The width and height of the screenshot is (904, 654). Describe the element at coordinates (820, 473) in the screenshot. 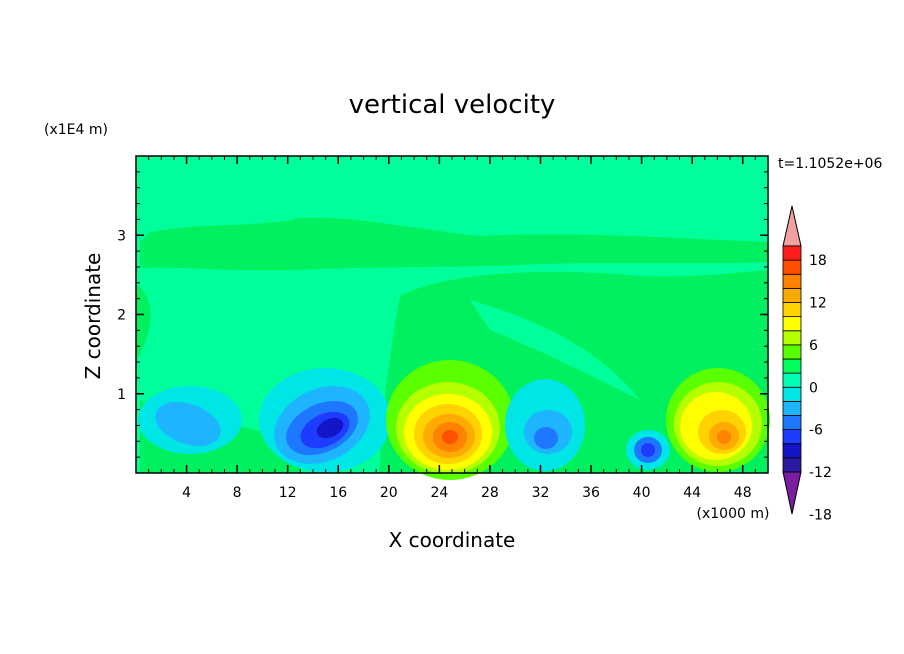

I see `colorbar-label: -12` at that location.